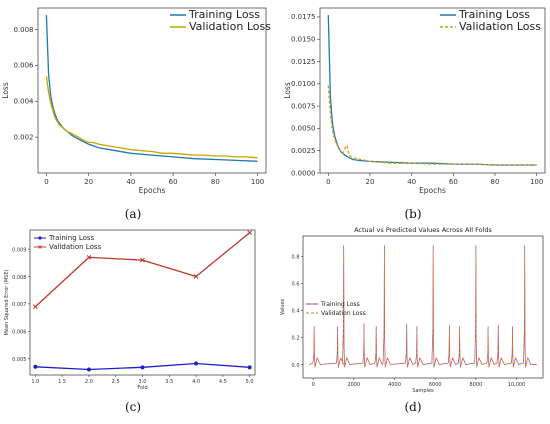 This screenshot has width=550, height=424. What do you see at coordinates (296, 366) in the screenshot?
I see `y-tick-label: 0.0` at bounding box center [296, 366].